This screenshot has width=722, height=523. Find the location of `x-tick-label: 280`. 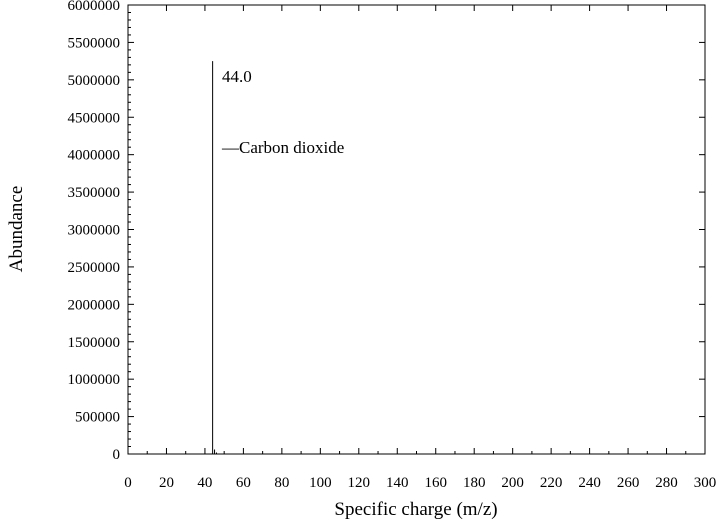

x-tick-label: 280 is located at coordinates (666, 483).